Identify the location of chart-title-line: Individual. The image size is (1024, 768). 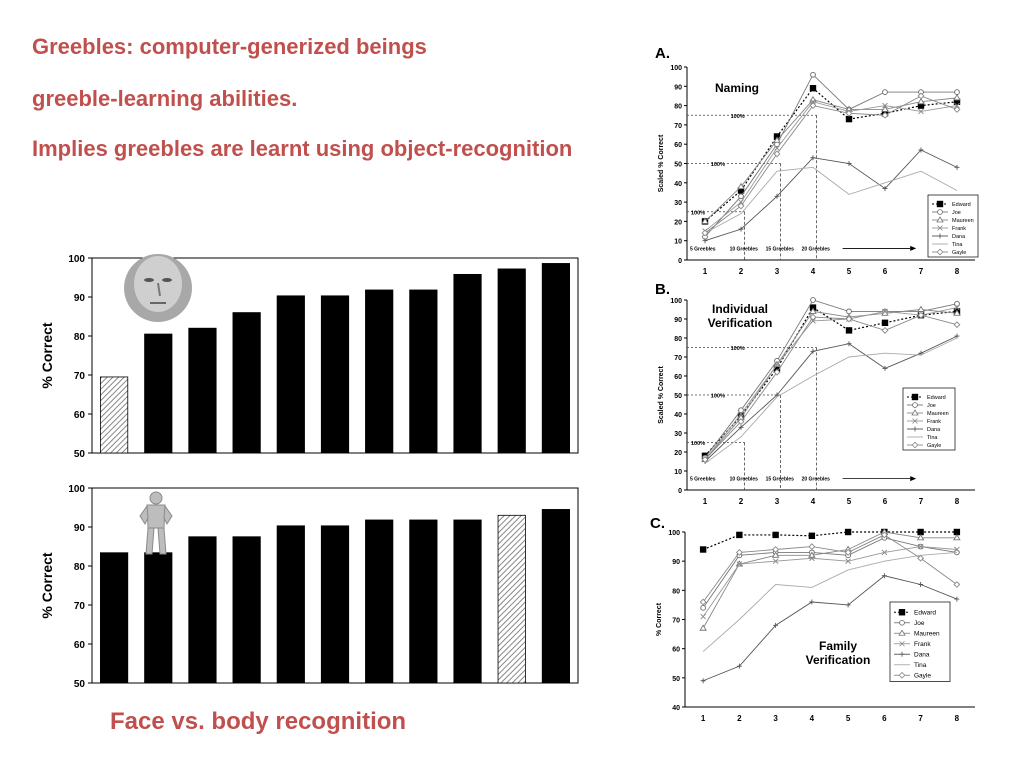
(740, 309).